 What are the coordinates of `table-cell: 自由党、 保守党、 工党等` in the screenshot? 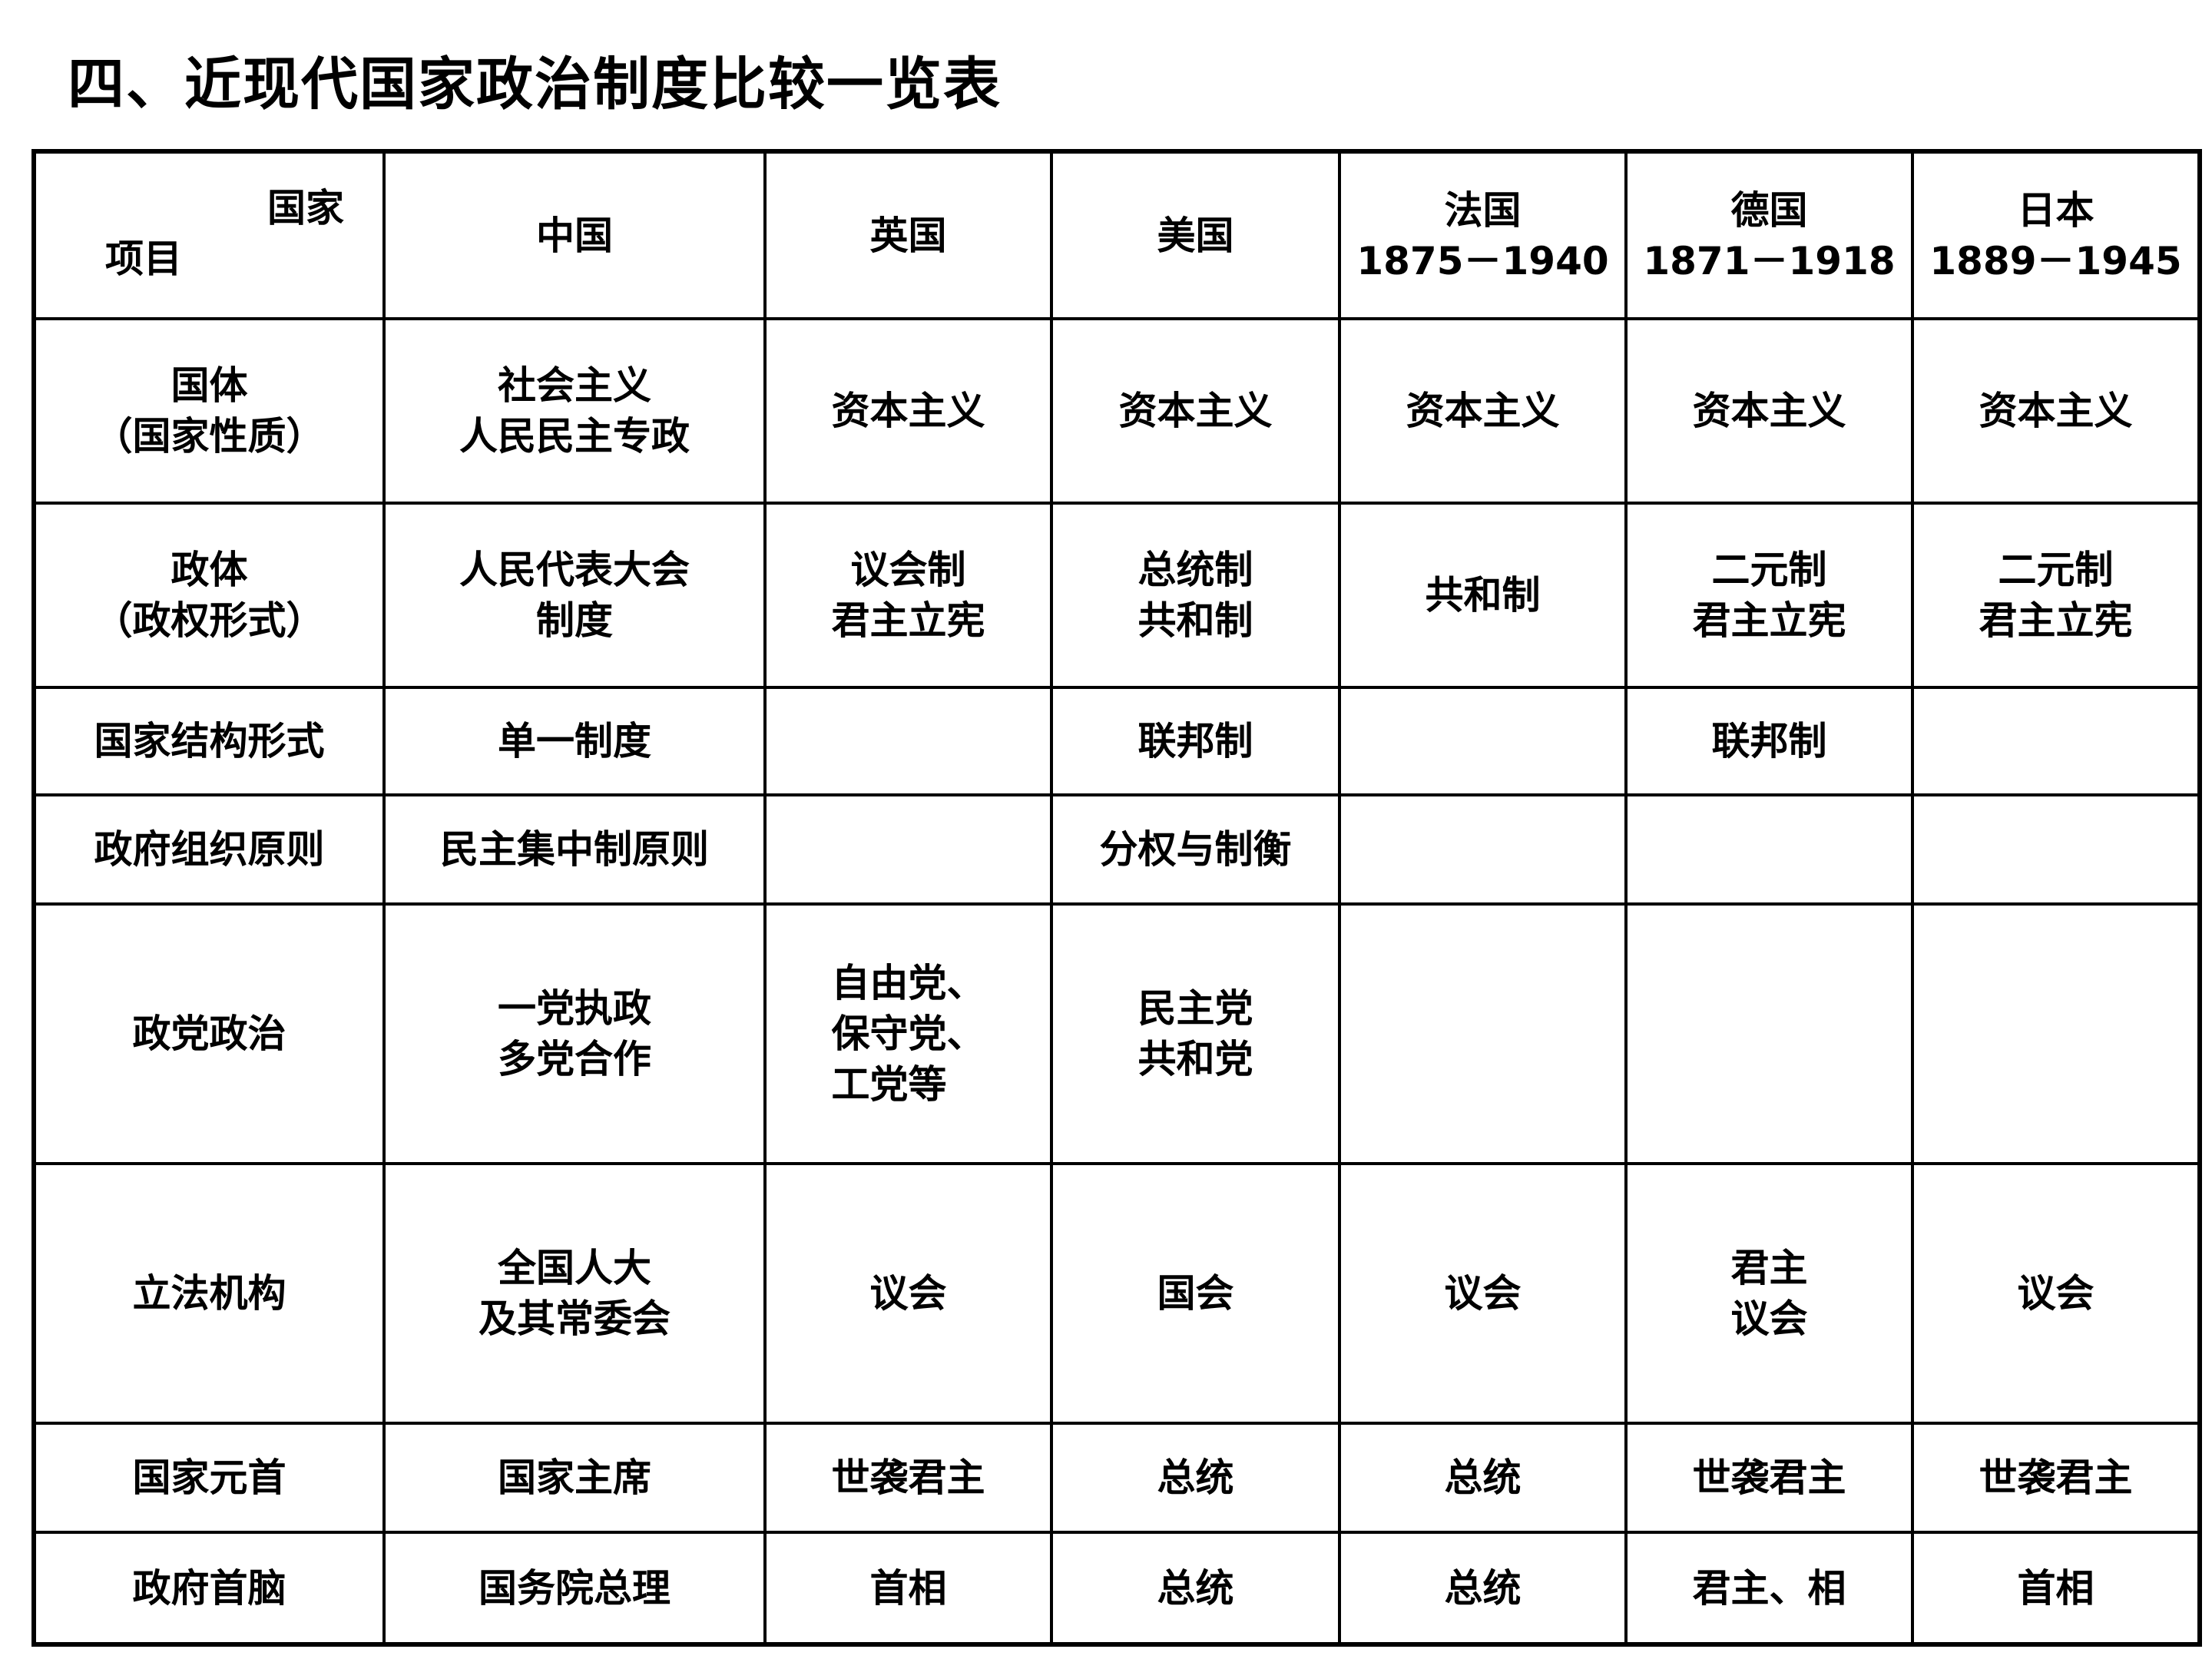 It's located at (908, 1033).